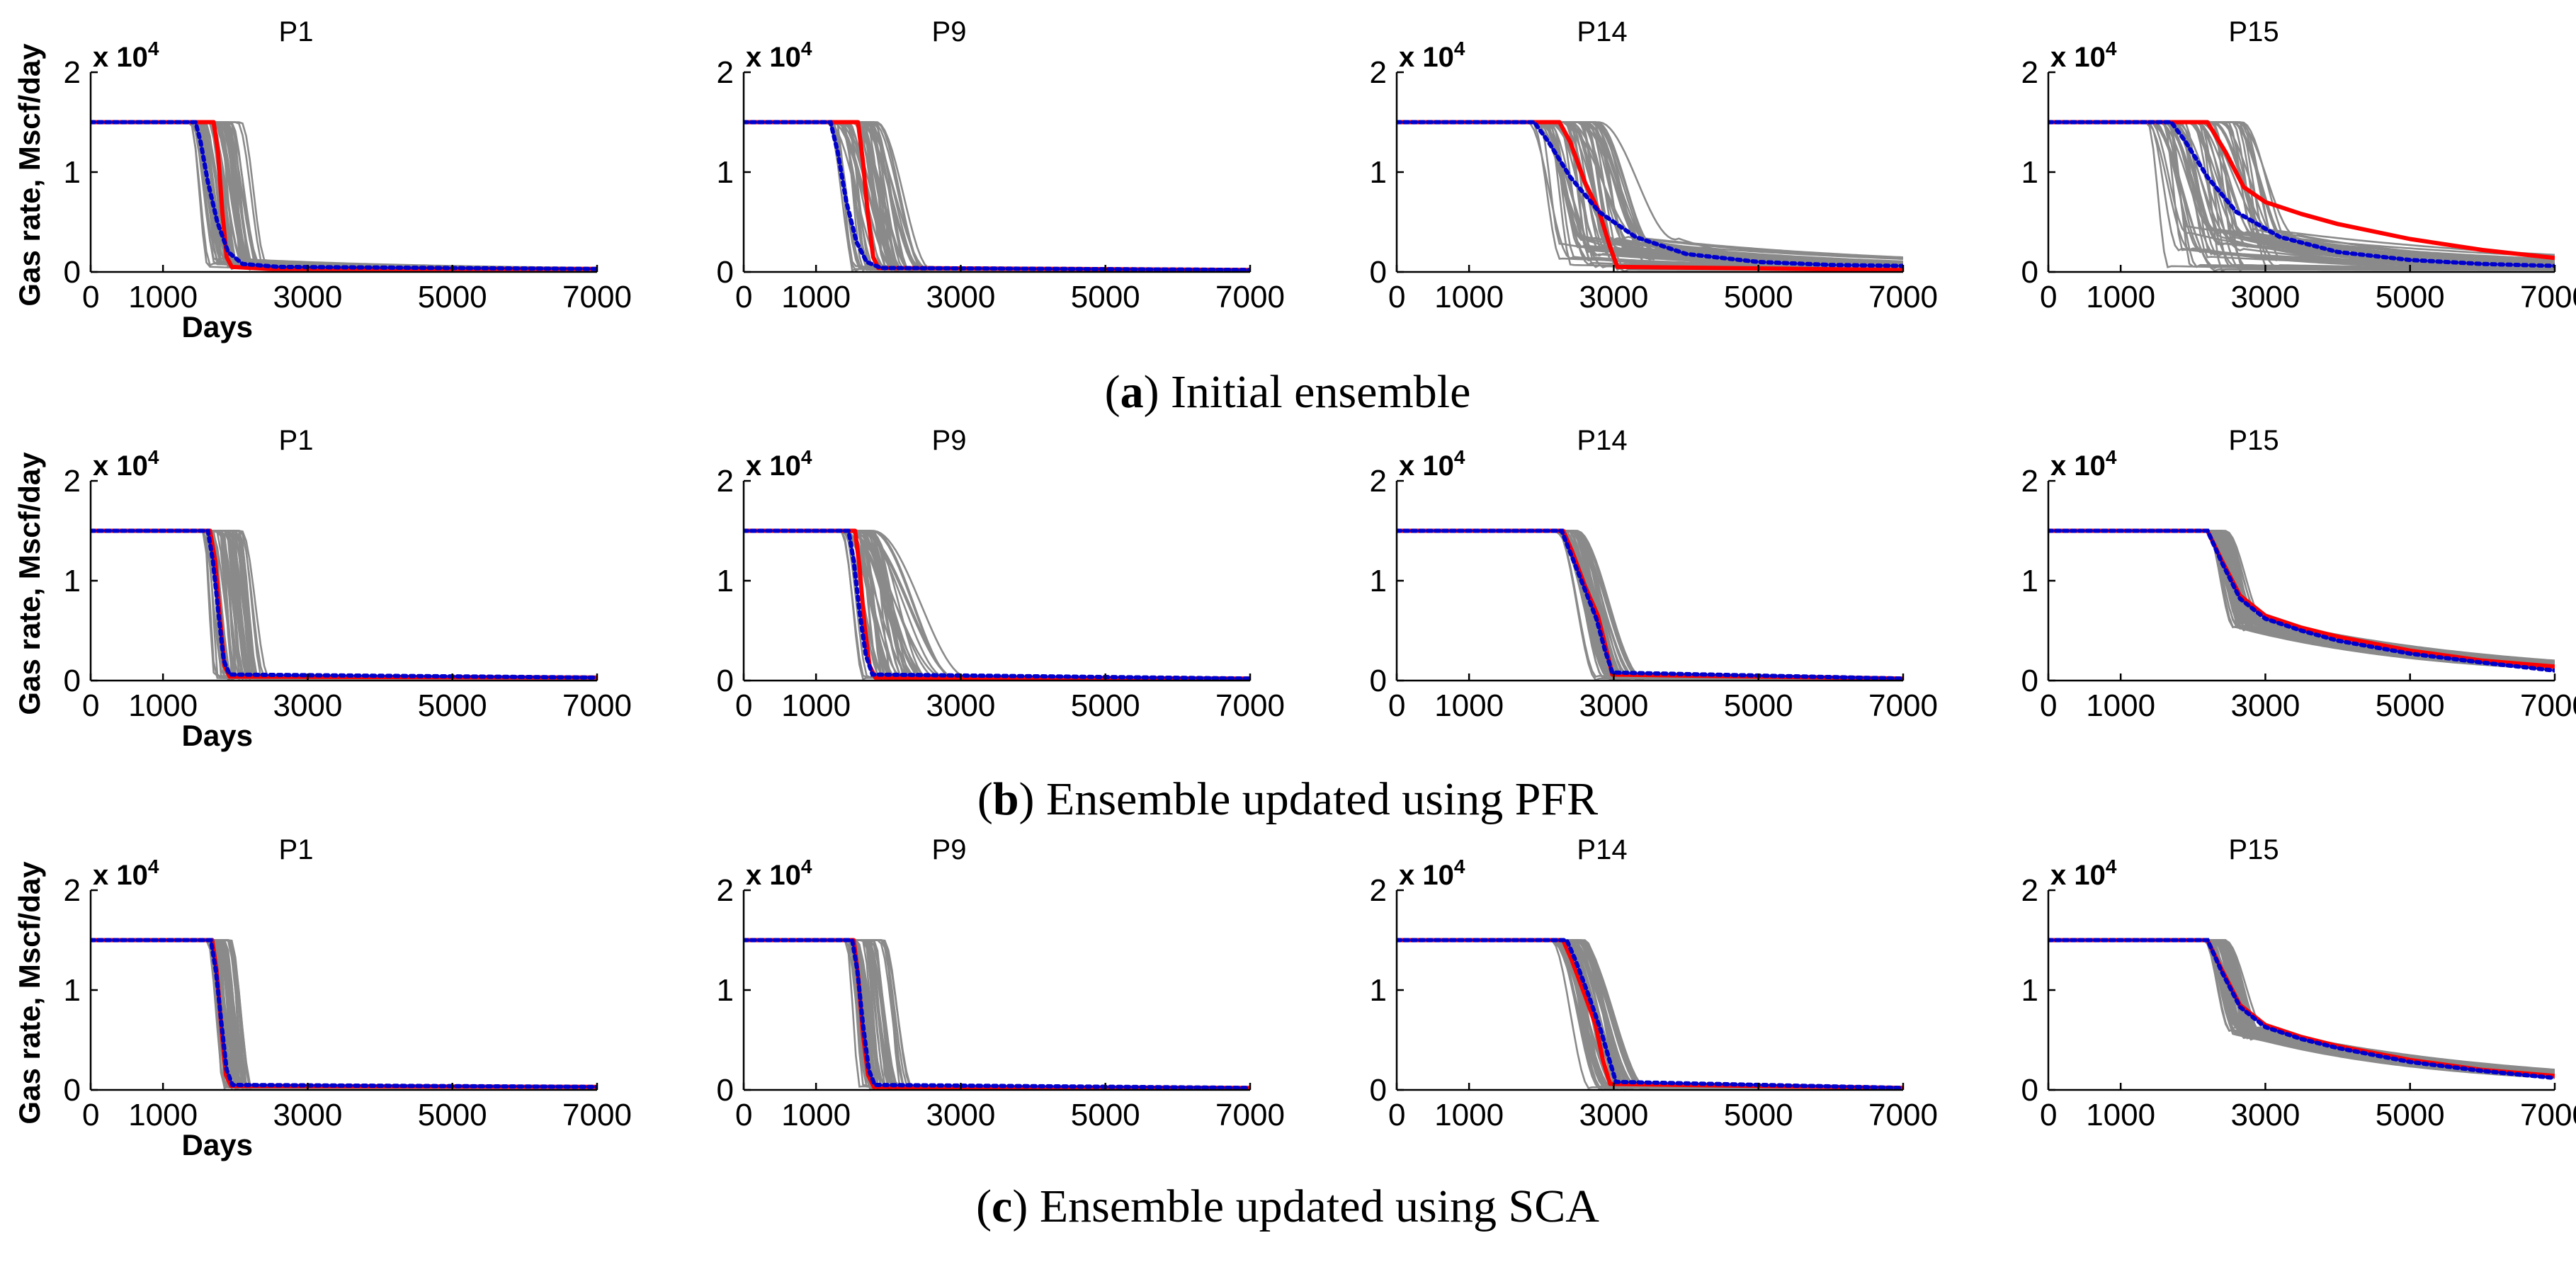 This screenshot has width=2576, height=1262. Describe the element at coordinates (2029, 681) in the screenshot. I see `y-tick-label: 0` at that location.